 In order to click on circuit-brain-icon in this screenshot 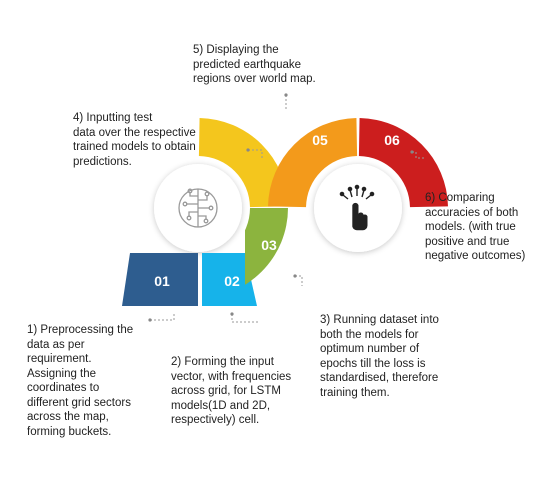, I will do `click(198, 208)`.